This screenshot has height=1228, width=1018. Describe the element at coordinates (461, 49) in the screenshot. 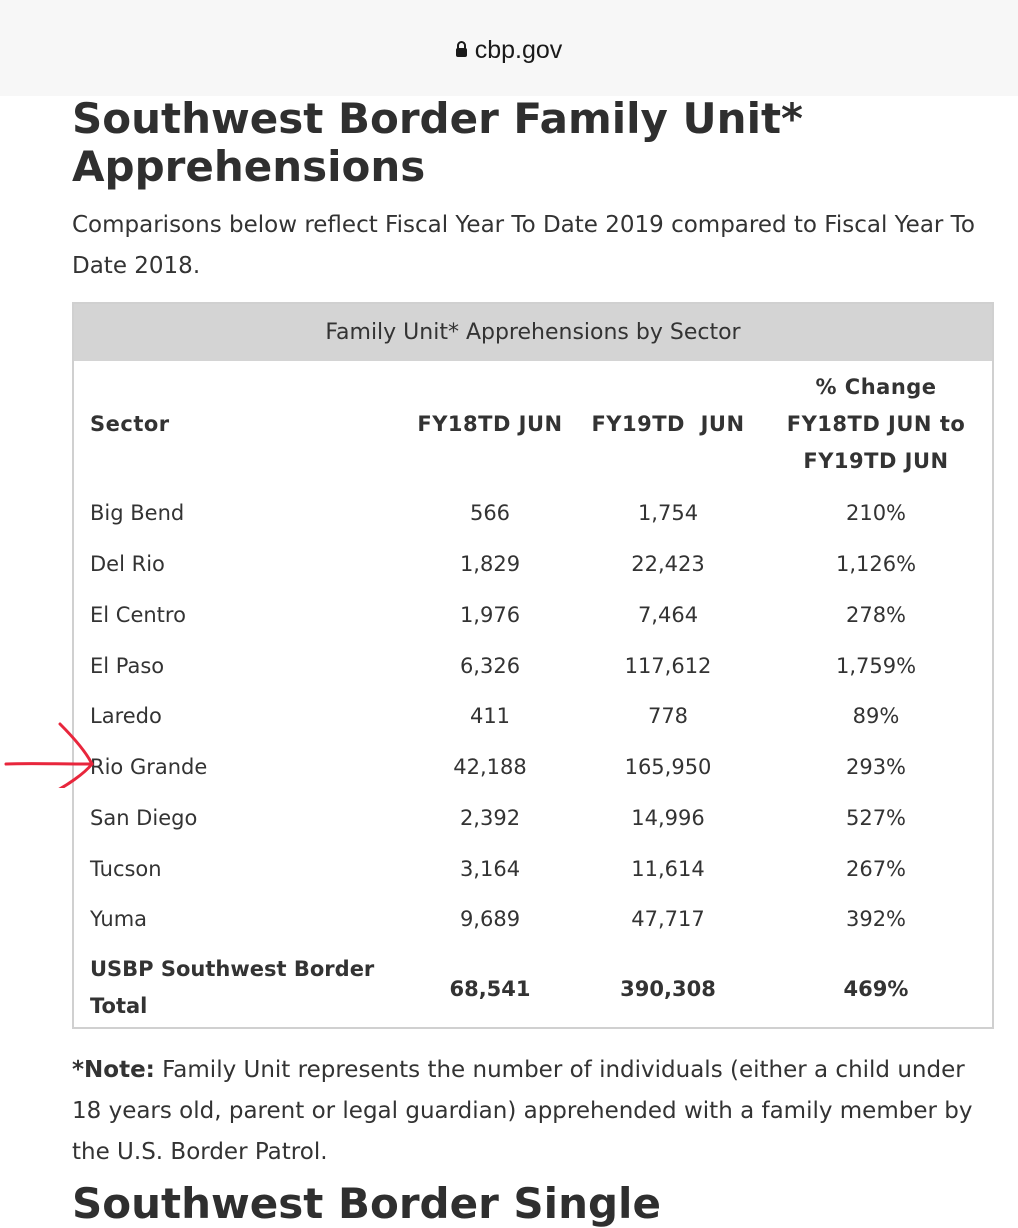

I see `lock-icon` at that location.